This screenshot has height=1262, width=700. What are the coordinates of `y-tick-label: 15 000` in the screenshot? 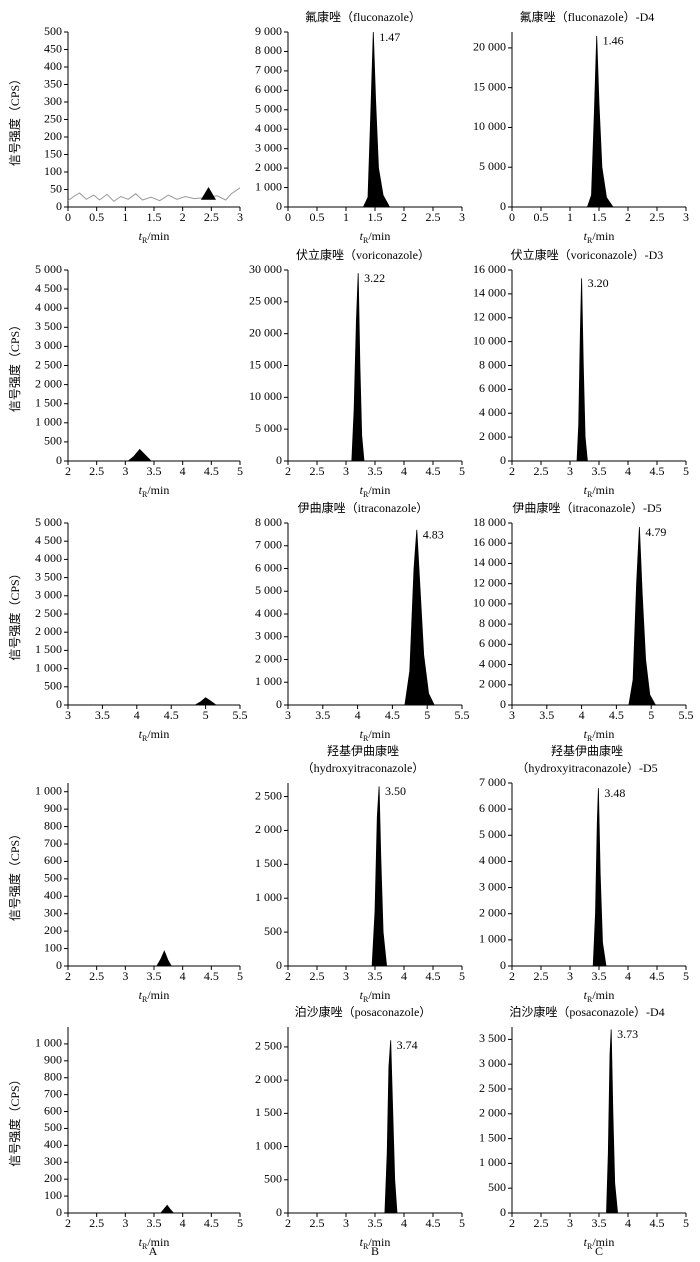 It's located at (265, 364).